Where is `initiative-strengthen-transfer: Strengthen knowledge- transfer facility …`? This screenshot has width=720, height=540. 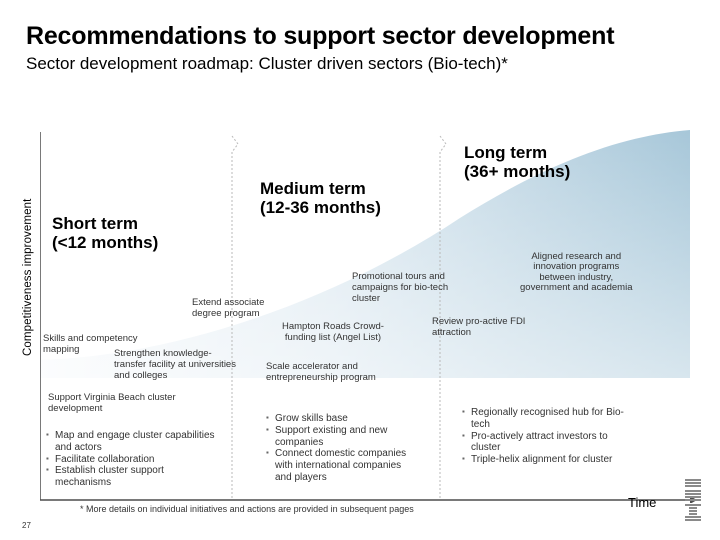
initiative-strengthen-transfer: Strengthen knowledge- transfer facility … is located at coordinates (175, 365).